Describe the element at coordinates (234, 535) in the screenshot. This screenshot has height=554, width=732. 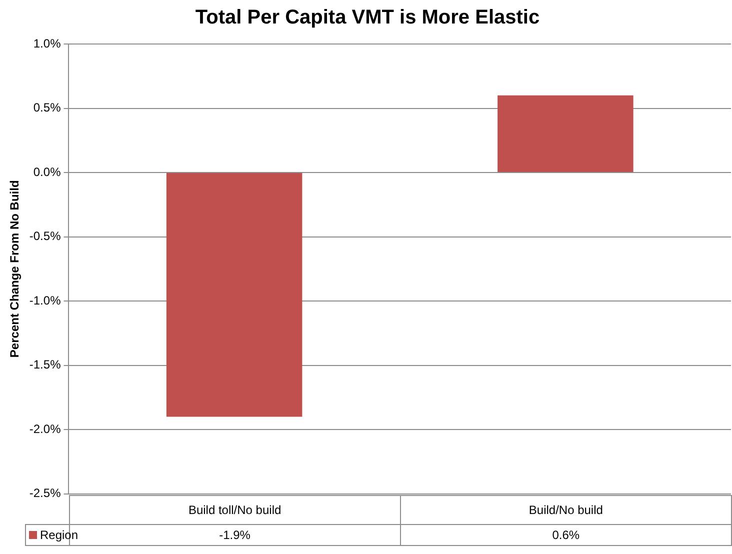
I see `data-label: -1.9%` at that location.